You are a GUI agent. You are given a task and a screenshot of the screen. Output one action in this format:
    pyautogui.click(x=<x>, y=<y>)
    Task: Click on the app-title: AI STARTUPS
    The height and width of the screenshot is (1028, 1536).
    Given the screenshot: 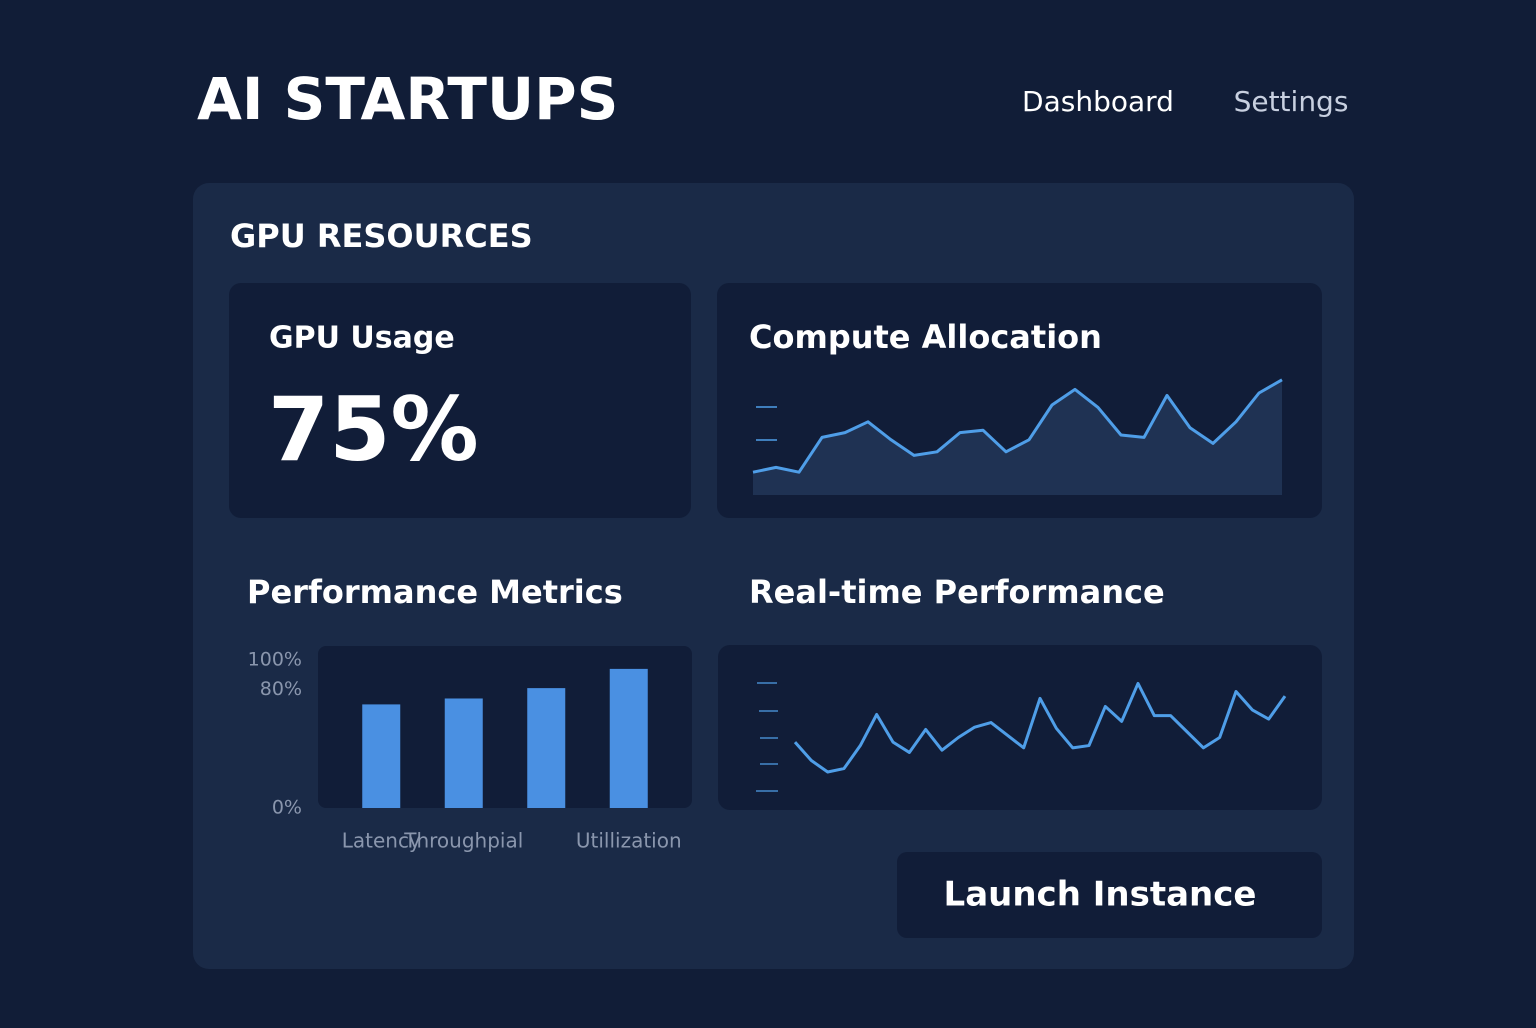 What is the action you would take?
    pyautogui.click(x=407, y=99)
    